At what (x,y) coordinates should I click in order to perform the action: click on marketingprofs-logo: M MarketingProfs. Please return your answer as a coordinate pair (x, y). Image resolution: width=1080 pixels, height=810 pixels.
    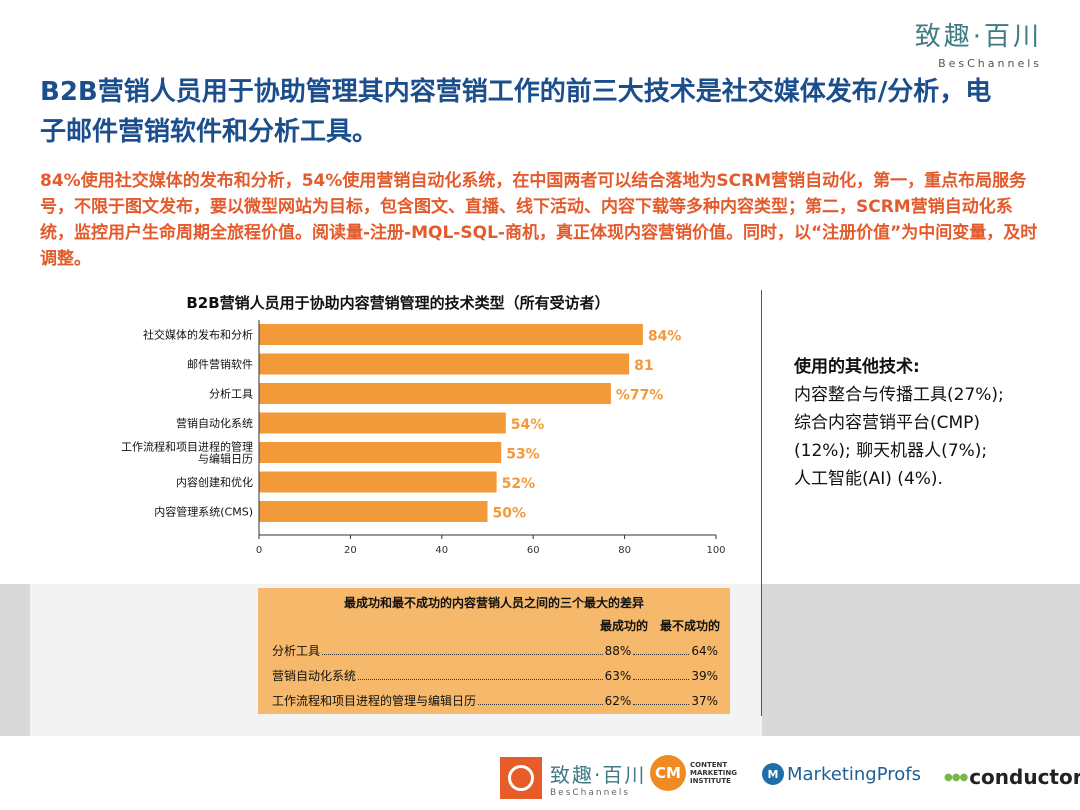
    Looking at the image, I should click on (841, 774).